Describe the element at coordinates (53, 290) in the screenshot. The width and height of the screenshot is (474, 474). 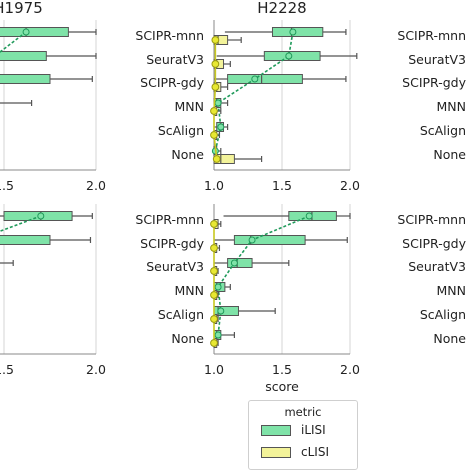
I see `panel-4: 1.5 2.0` at that location.